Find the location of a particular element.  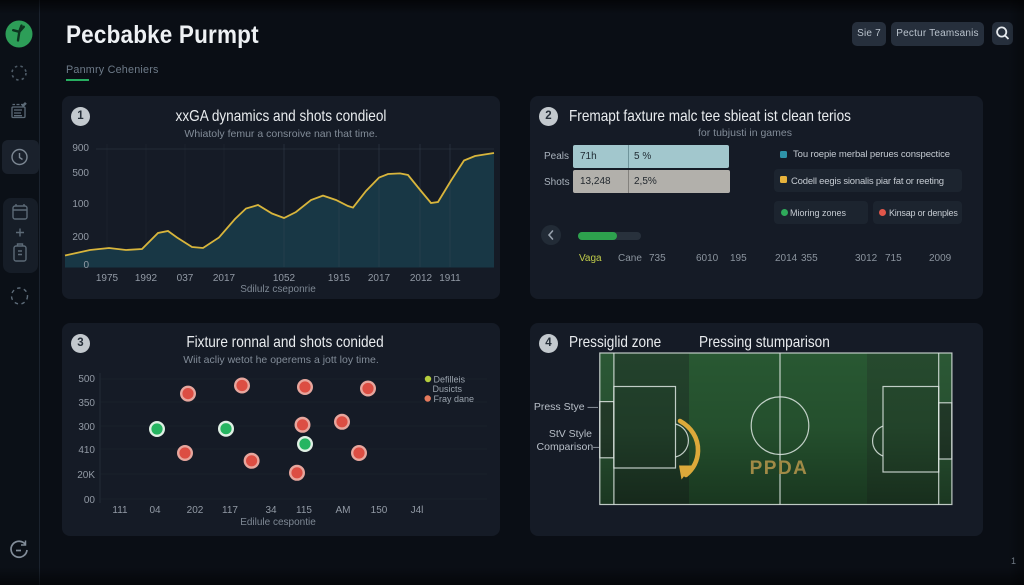

svg-text: 00 is located at coordinates (90, 500).